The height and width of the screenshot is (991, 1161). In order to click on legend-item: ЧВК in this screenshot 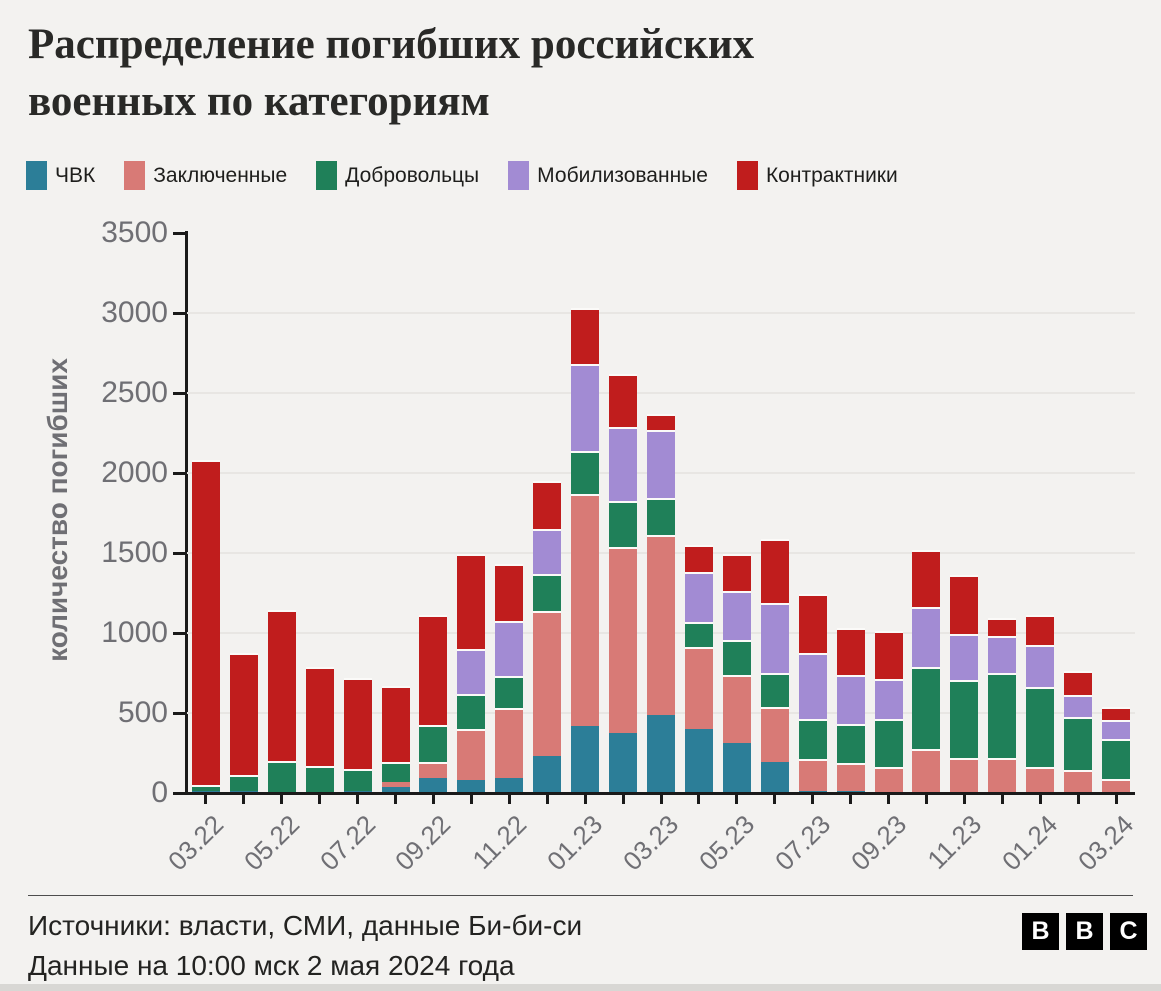, I will do `click(60, 175)`.